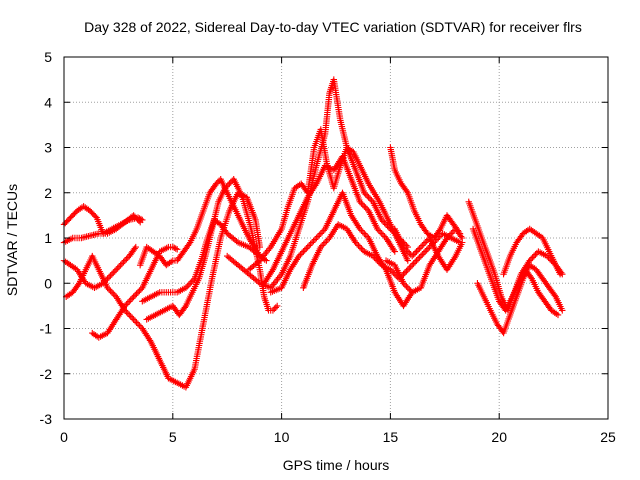 The width and height of the screenshot is (640, 480). I want to click on y-tick-label: -1, so click(46, 329).